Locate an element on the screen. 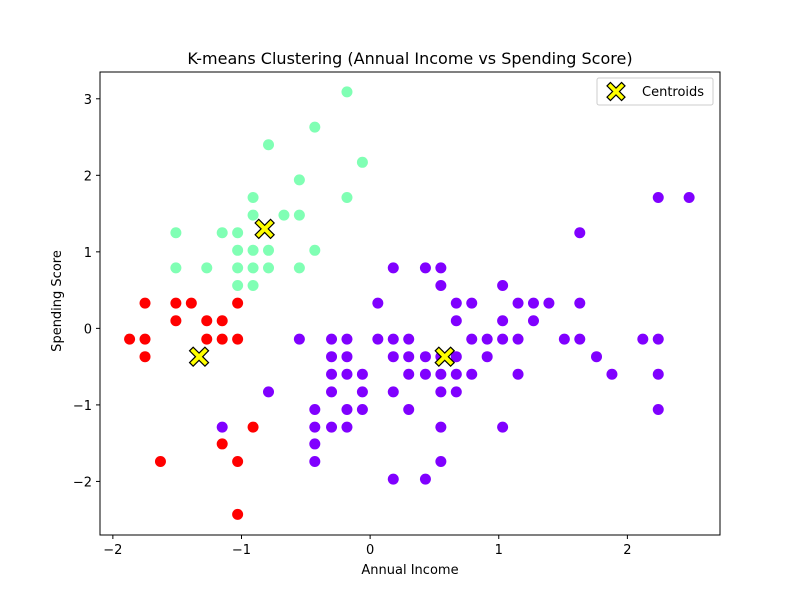 This screenshot has width=800, height=600. legend-box is located at coordinates (655, 91).